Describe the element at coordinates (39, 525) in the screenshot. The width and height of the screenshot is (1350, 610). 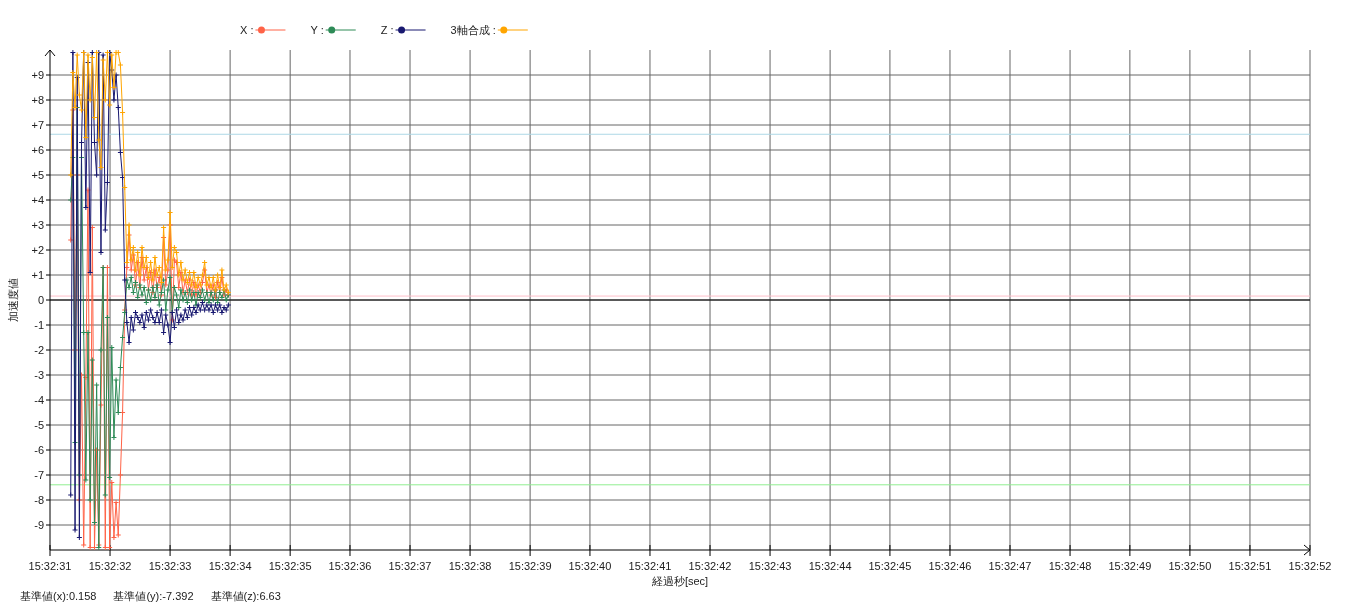
I see `y-tick-label: -9` at that location.